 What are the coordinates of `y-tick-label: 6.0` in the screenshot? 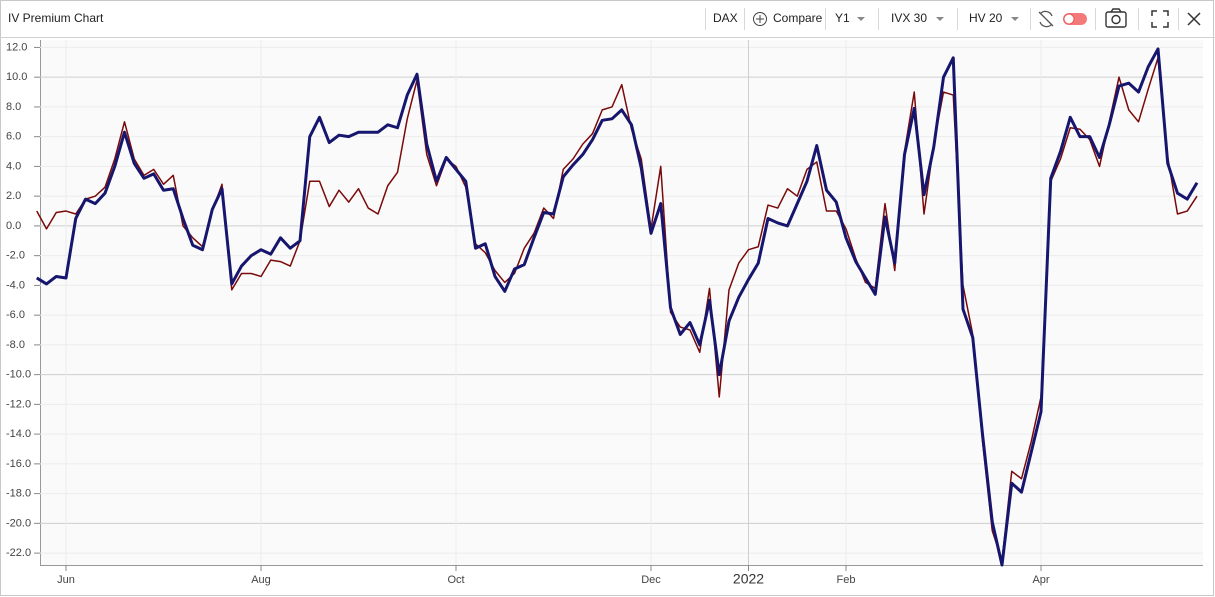 It's located at (13, 137).